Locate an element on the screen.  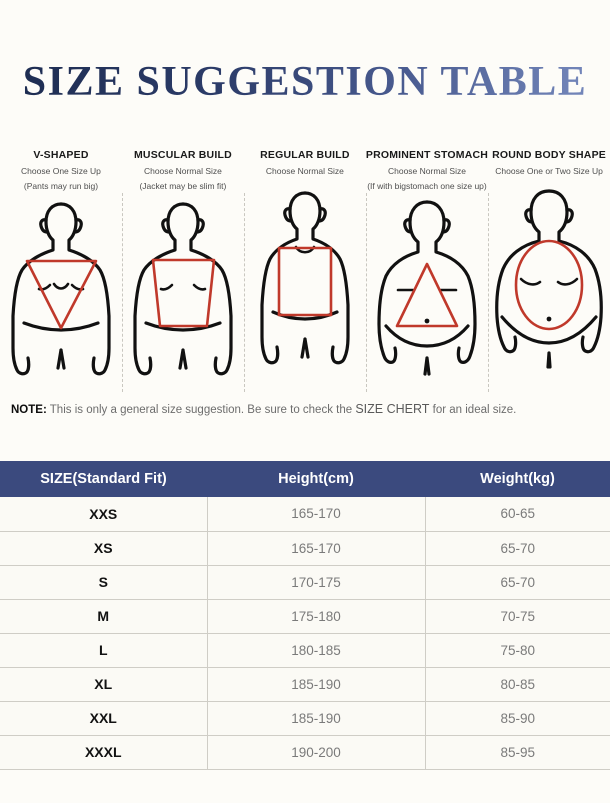
table-row: XXL 185-190 85-90 is located at coordinates (305, 718).